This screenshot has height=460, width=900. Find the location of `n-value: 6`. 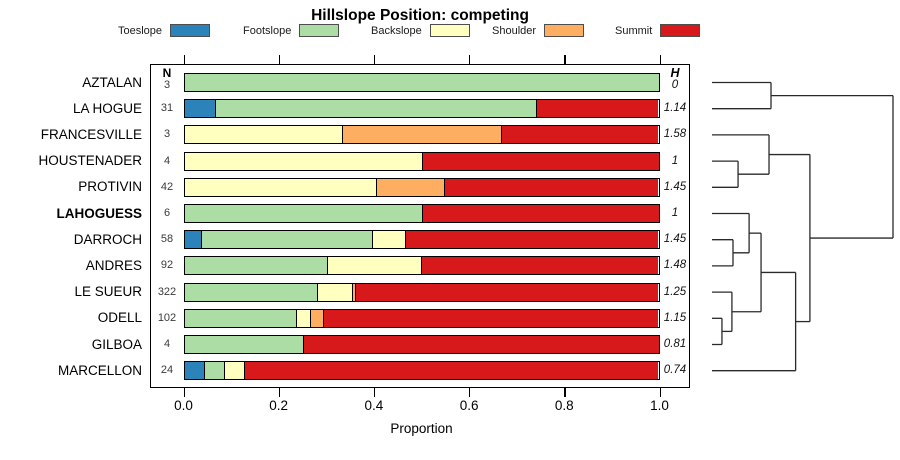

n-value: 6 is located at coordinates (167, 213).